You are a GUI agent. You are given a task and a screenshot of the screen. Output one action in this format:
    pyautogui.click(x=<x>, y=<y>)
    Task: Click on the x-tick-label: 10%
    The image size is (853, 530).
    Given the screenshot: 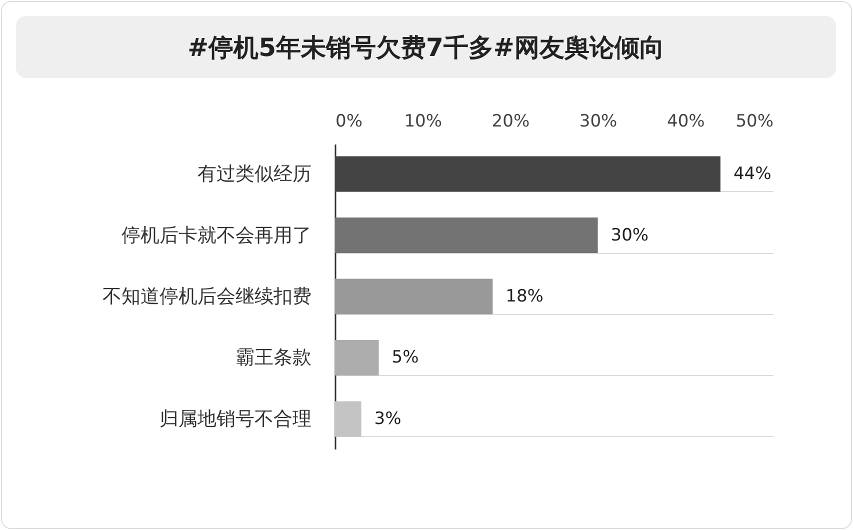 What is the action you would take?
    pyautogui.click(x=423, y=122)
    